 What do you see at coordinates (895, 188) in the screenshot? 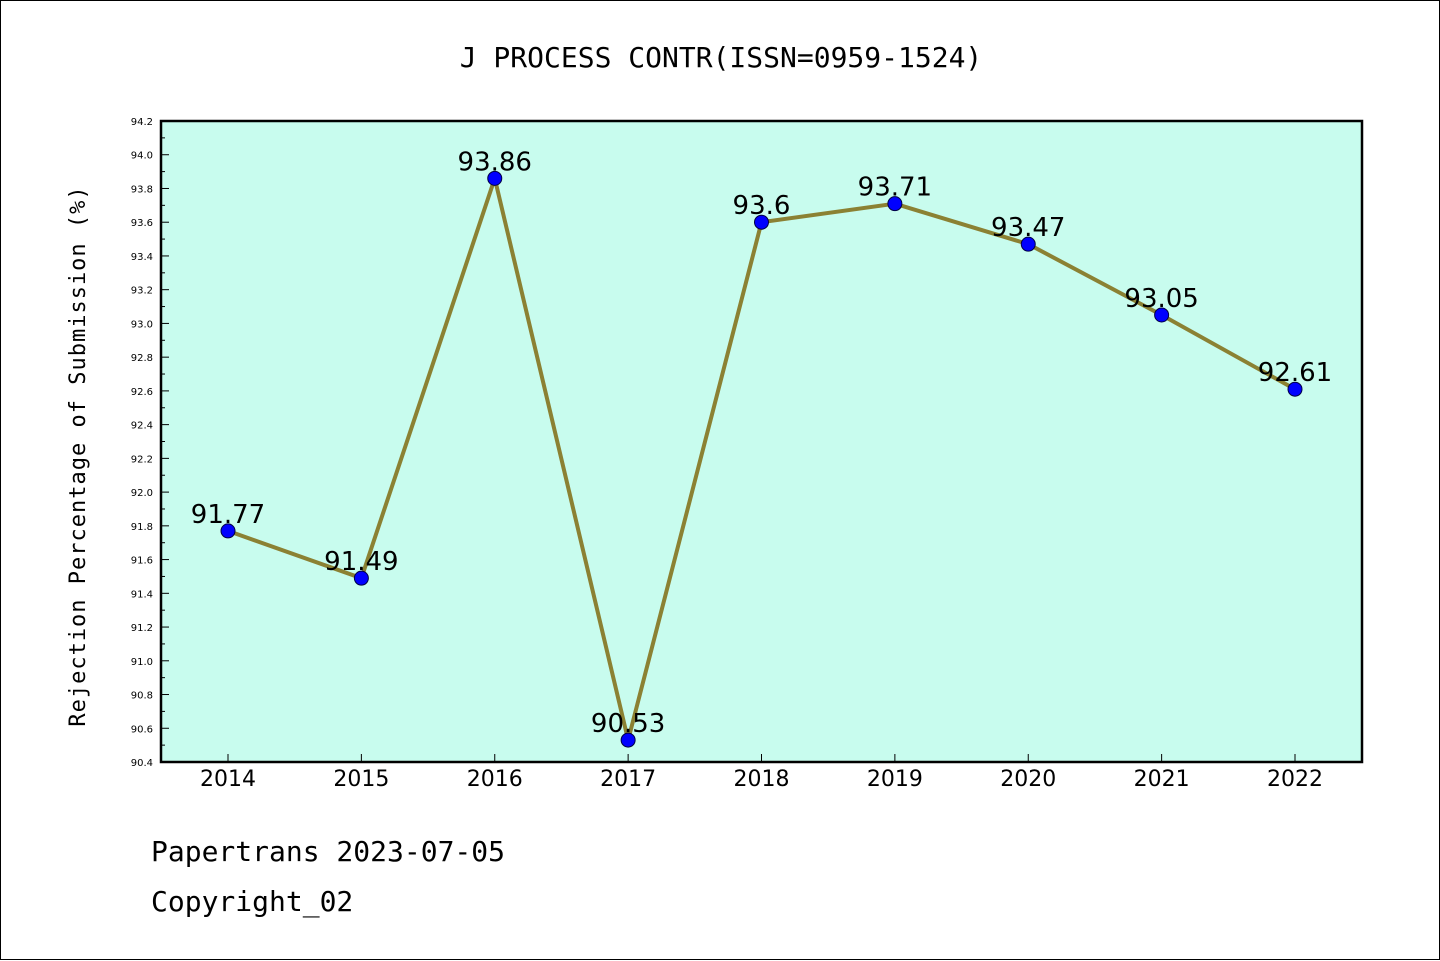
I see `data-label: 93.71` at bounding box center [895, 188].